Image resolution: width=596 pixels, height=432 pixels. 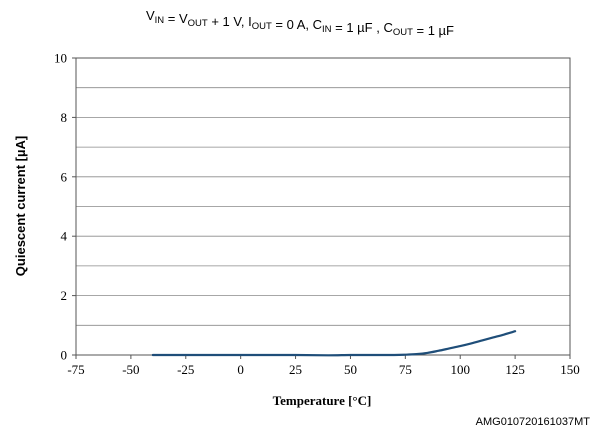 I want to click on x-tick-label: 100, so click(x=460, y=369).